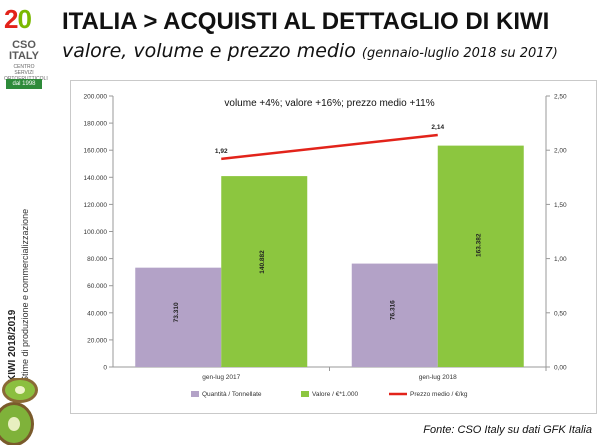 The width and height of the screenshot is (600, 445). What do you see at coordinates (560, 368) in the screenshot?
I see `y-right-tick-label: 0,00` at bounding box center [560, 368].